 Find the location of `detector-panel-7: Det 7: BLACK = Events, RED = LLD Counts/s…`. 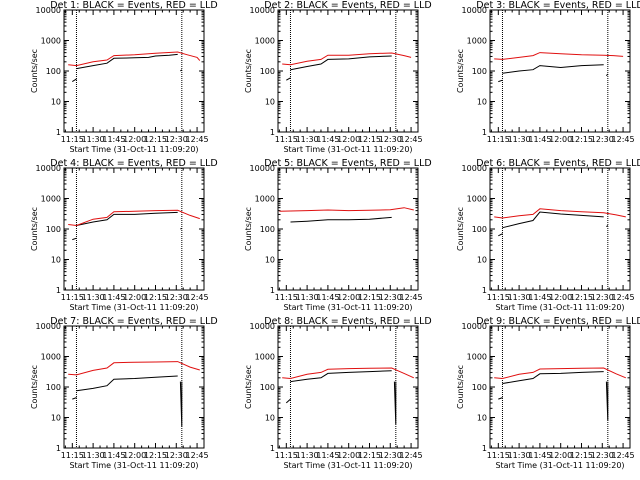

detector-panel-7: Det 7: BLACK = Events, RED = LLD Counts/s… is located at coordinates (124, 393).